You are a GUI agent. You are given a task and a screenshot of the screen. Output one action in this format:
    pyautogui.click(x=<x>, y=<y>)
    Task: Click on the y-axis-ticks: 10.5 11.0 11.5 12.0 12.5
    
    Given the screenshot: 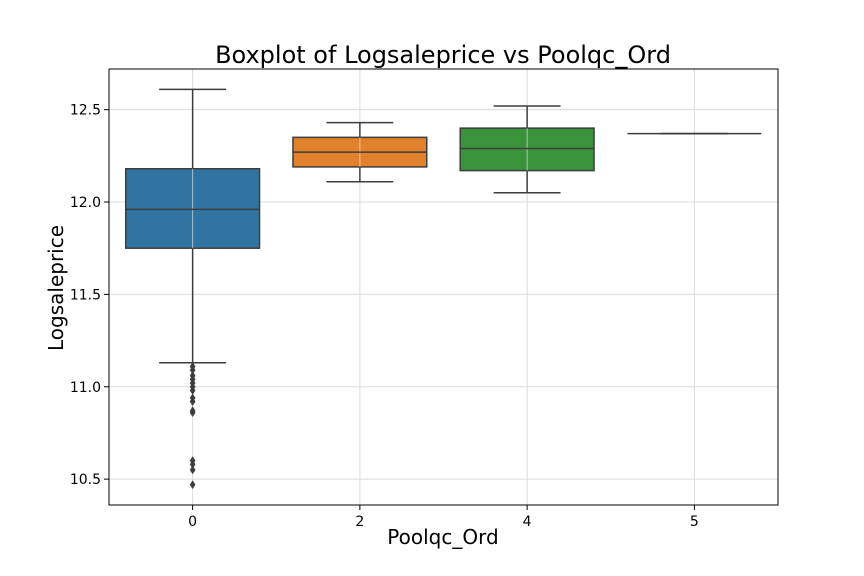 What is the action you would take?
    pyautogui.click(x=89, y=295)
    